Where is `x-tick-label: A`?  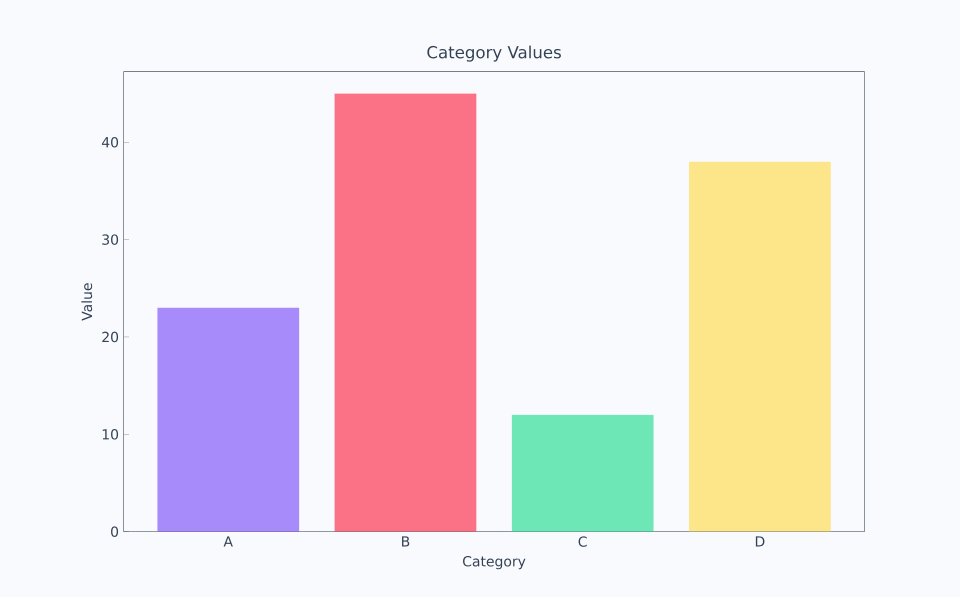 x-tick-label: A is located at coordinates (228, 541).